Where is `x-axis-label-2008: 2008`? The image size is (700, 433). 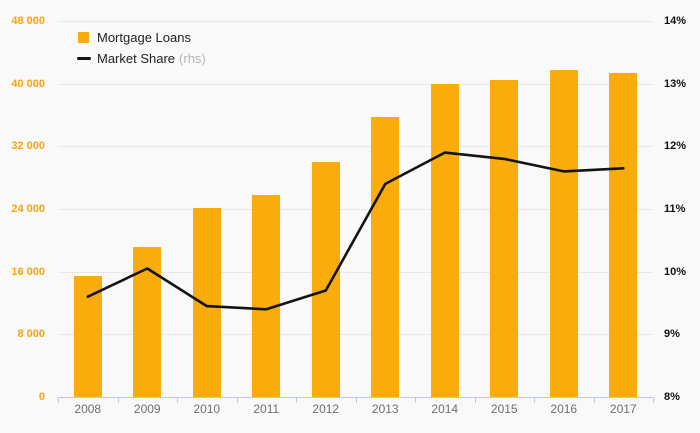 x-axis-label-2008: 2008 is located at coordinates (88, 409).